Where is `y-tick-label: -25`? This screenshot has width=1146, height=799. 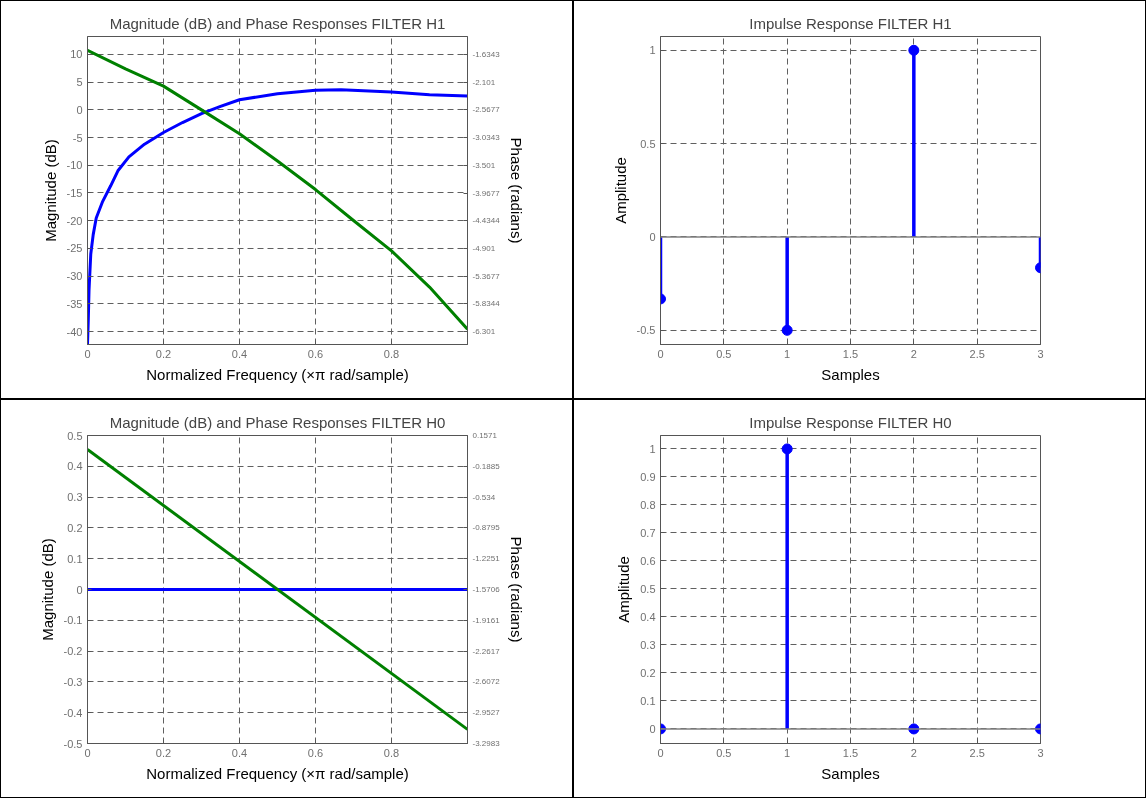
y-tick-label: -25 is located at coordinates (74, 248).